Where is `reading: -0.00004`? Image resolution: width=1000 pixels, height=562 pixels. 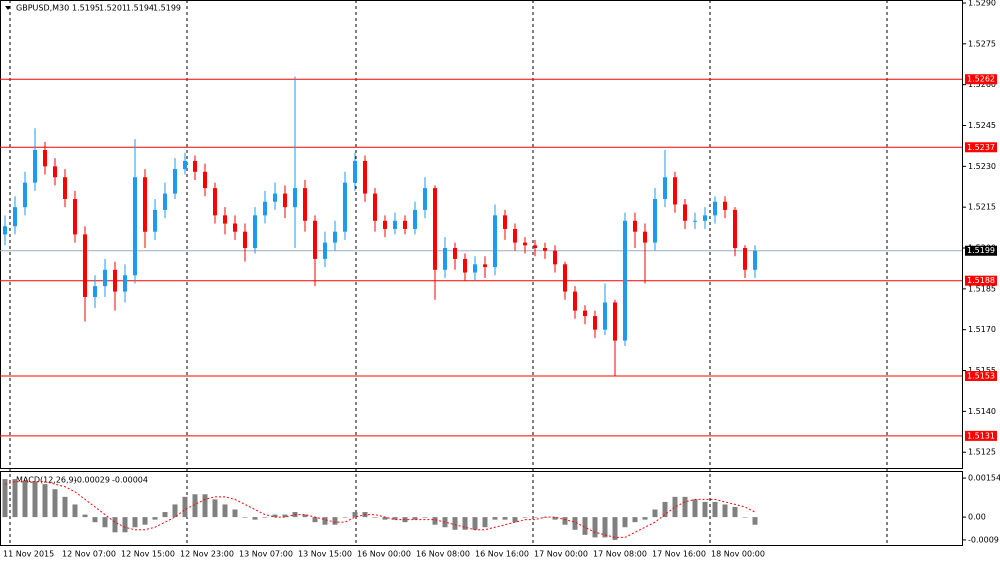 reading: -0.00004 is located at coordinates (130, 480).